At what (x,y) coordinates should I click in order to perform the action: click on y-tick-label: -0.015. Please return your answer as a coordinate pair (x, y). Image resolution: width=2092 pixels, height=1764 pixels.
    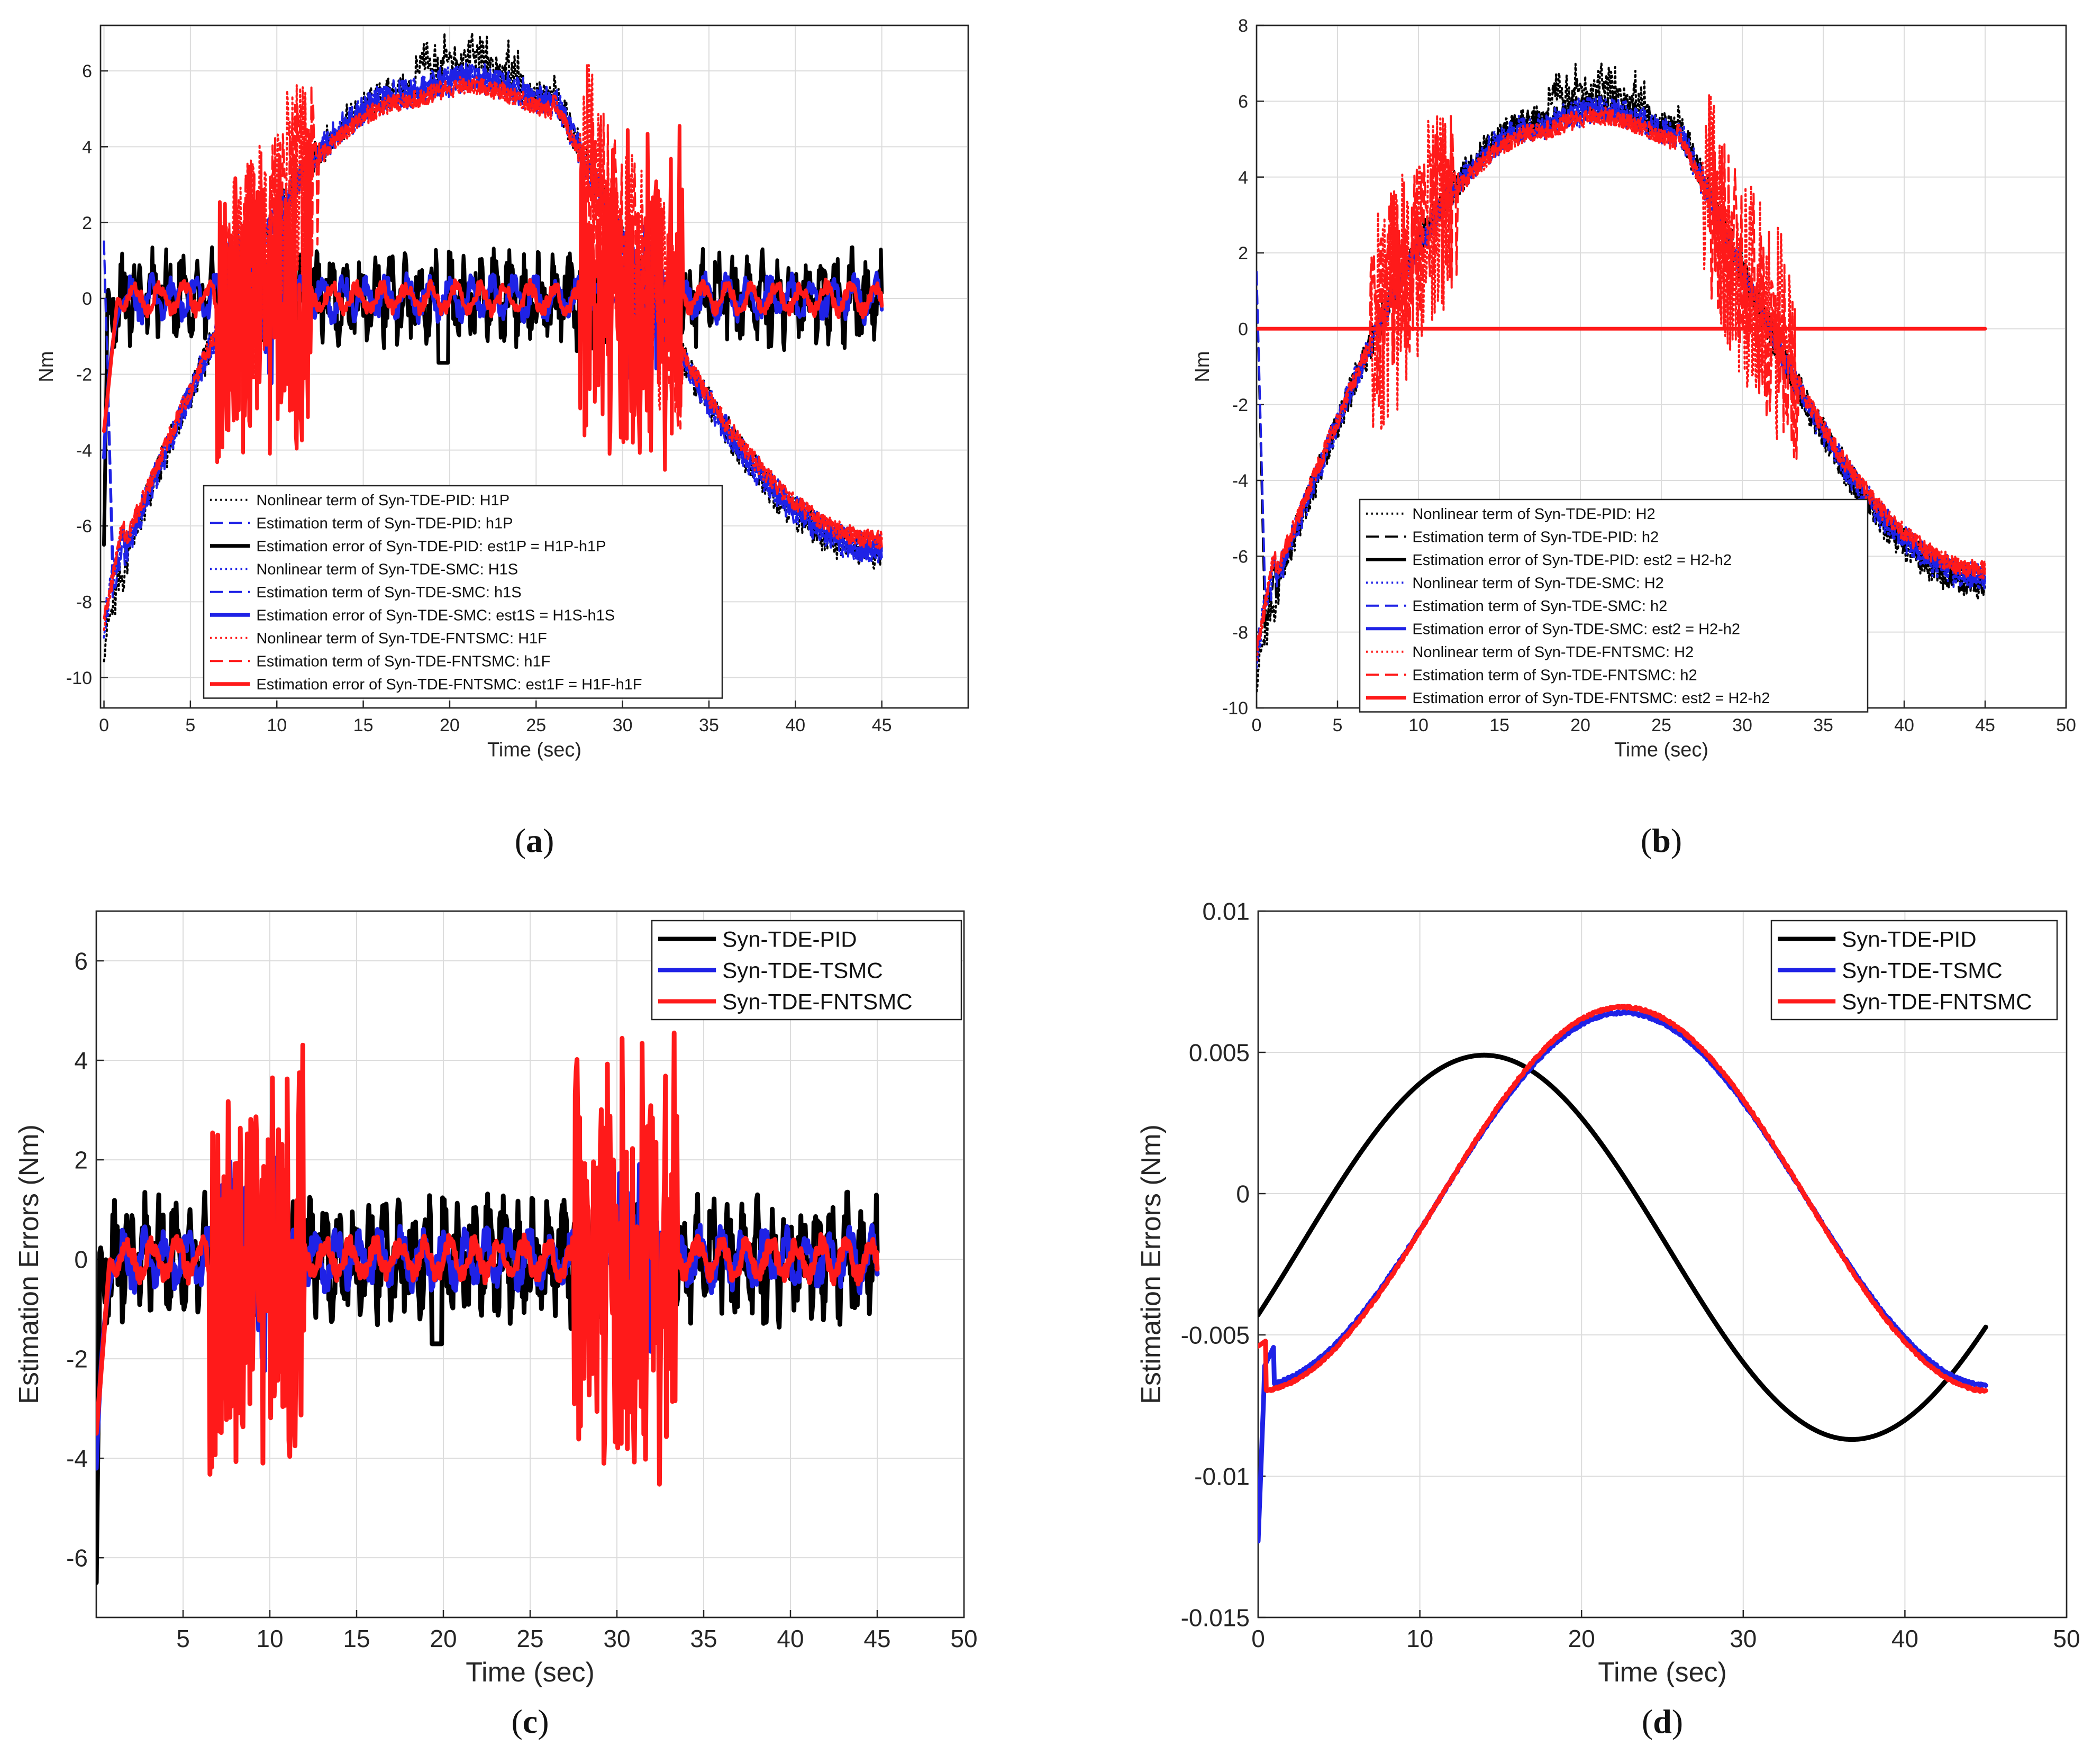
    Looking at the image, I should click on (1215, 1618).